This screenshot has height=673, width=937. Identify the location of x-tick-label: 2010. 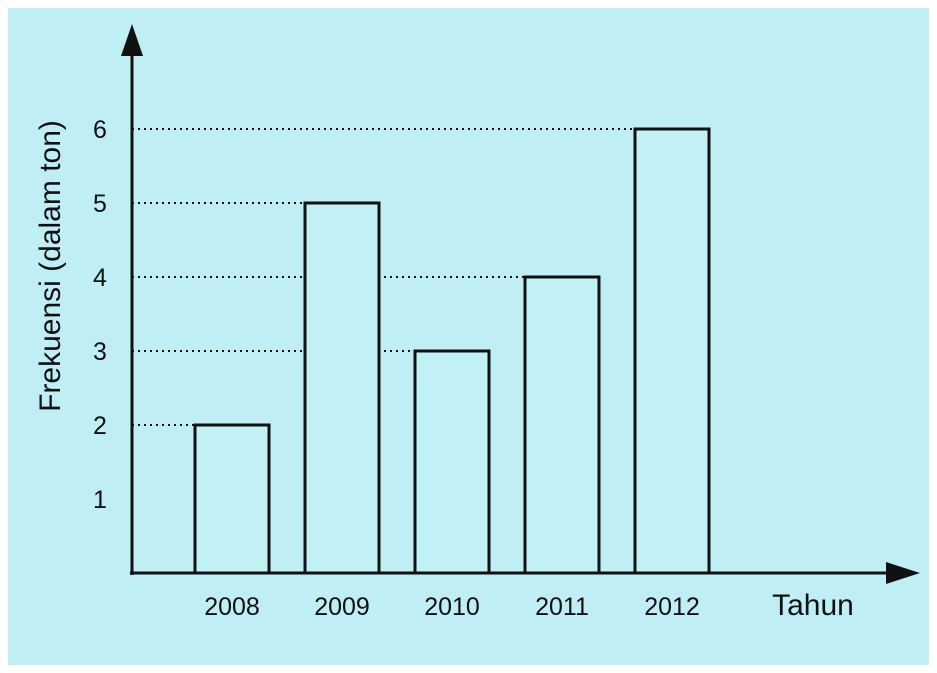
(452, 607).